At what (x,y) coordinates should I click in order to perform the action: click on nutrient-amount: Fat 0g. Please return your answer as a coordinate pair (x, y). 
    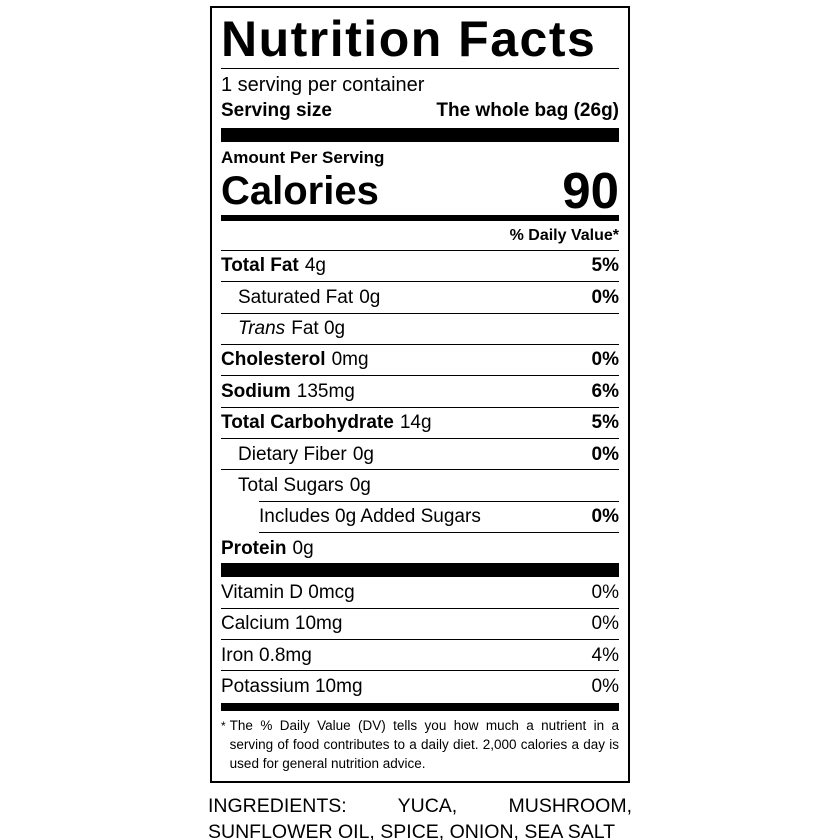
    Looking at the image, I should click on (318, 329).